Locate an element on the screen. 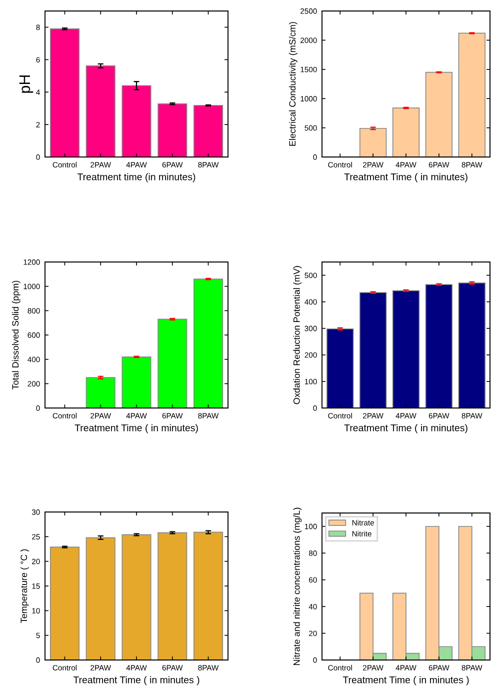  y-axis-title: Electrical Conductivity (mS/cm) is located at coordinates (293, 84).